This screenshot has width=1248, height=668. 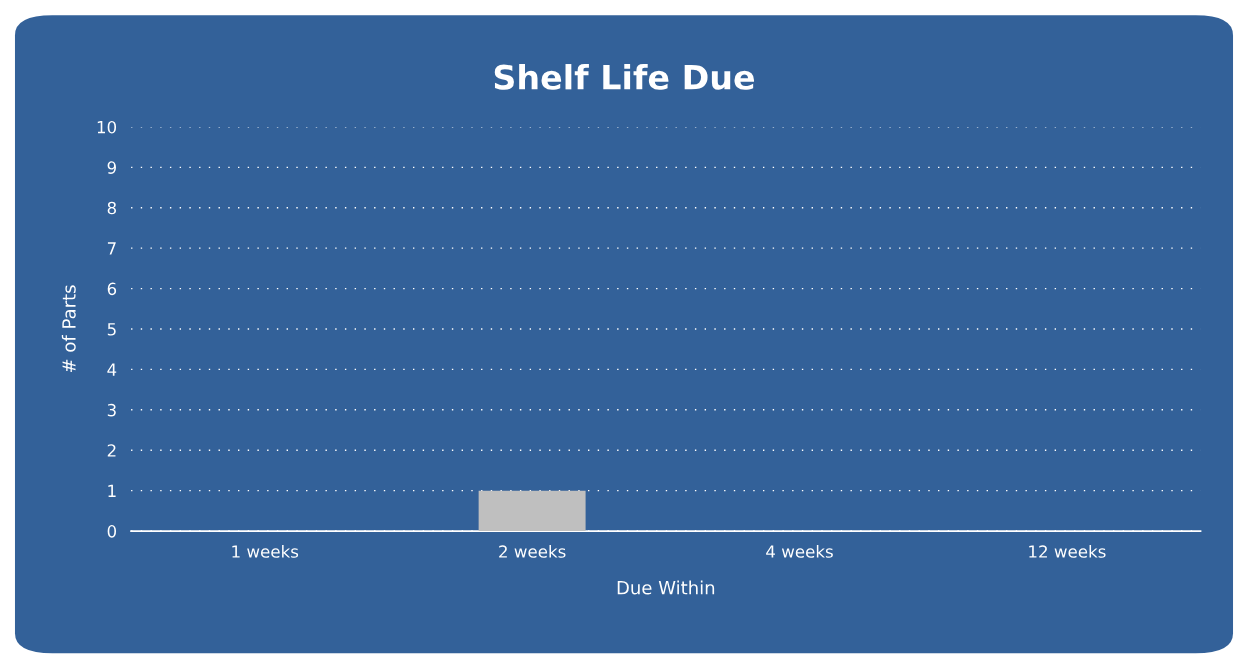 I want to click on x-tick-label: 2 weeks, so click(x=532, y=551).